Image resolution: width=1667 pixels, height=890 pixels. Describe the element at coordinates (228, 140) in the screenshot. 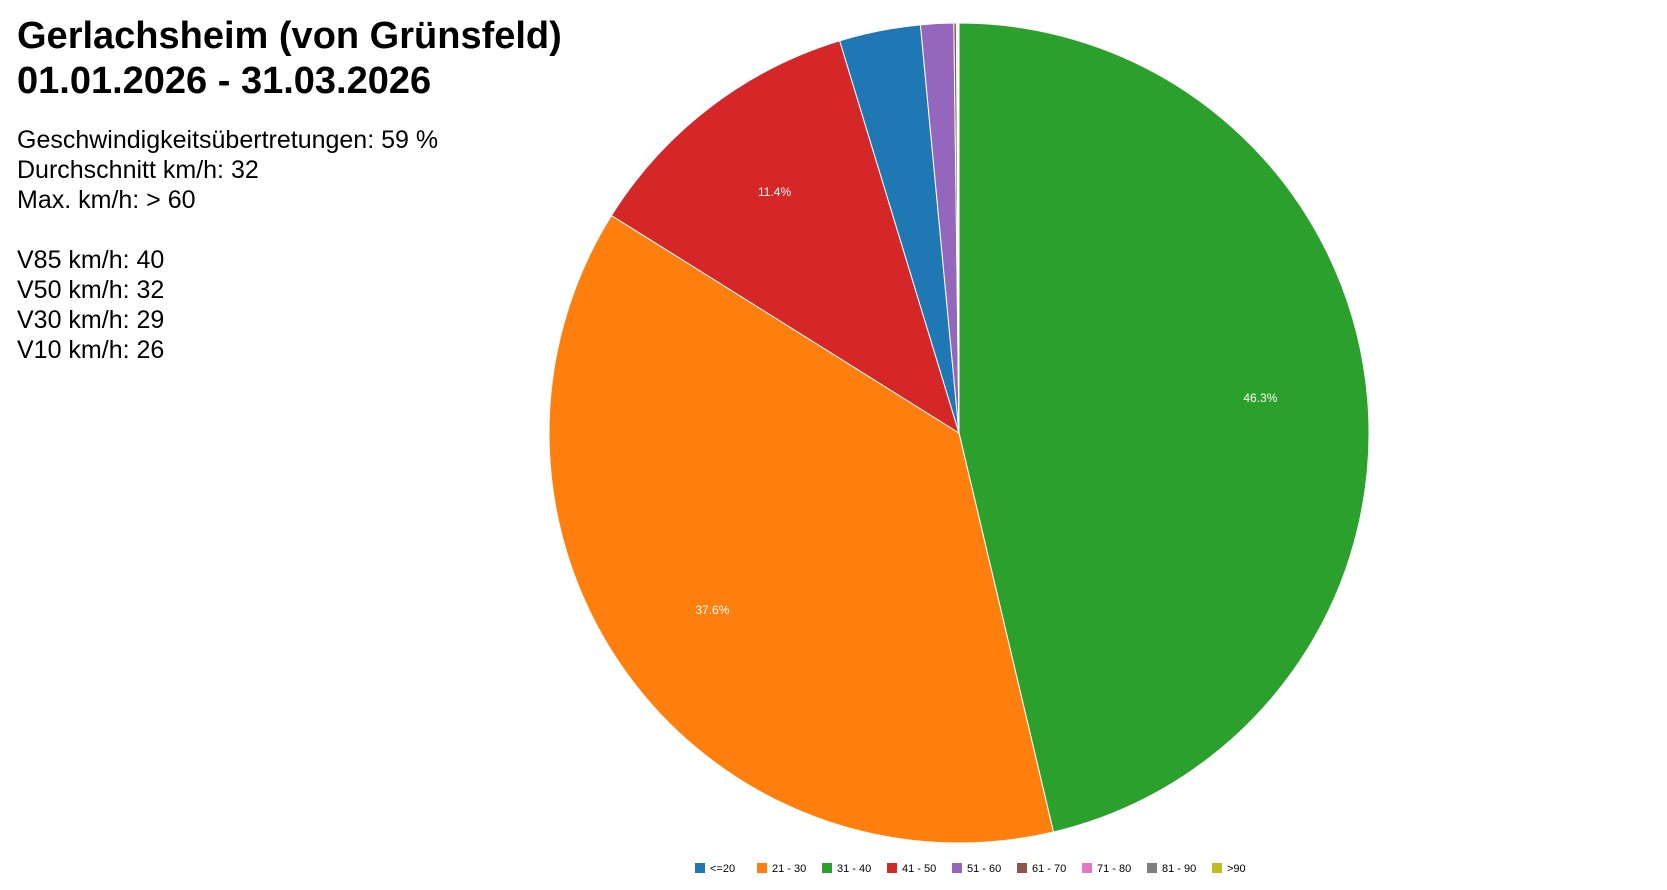

I see `stat-violations: Geschwindigkeitsübertretungen: 59 %` at that location.